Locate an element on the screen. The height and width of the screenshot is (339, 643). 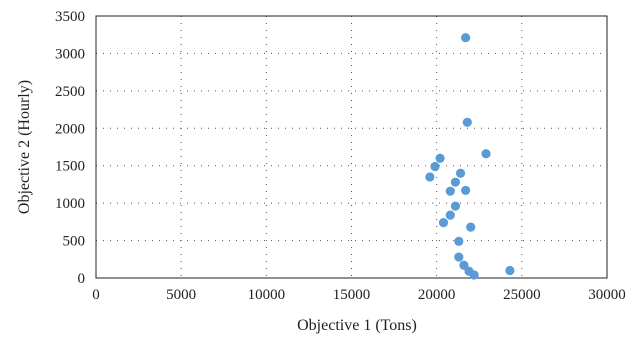
x-tick-label: 30000 is located at coordinates (607, 295).